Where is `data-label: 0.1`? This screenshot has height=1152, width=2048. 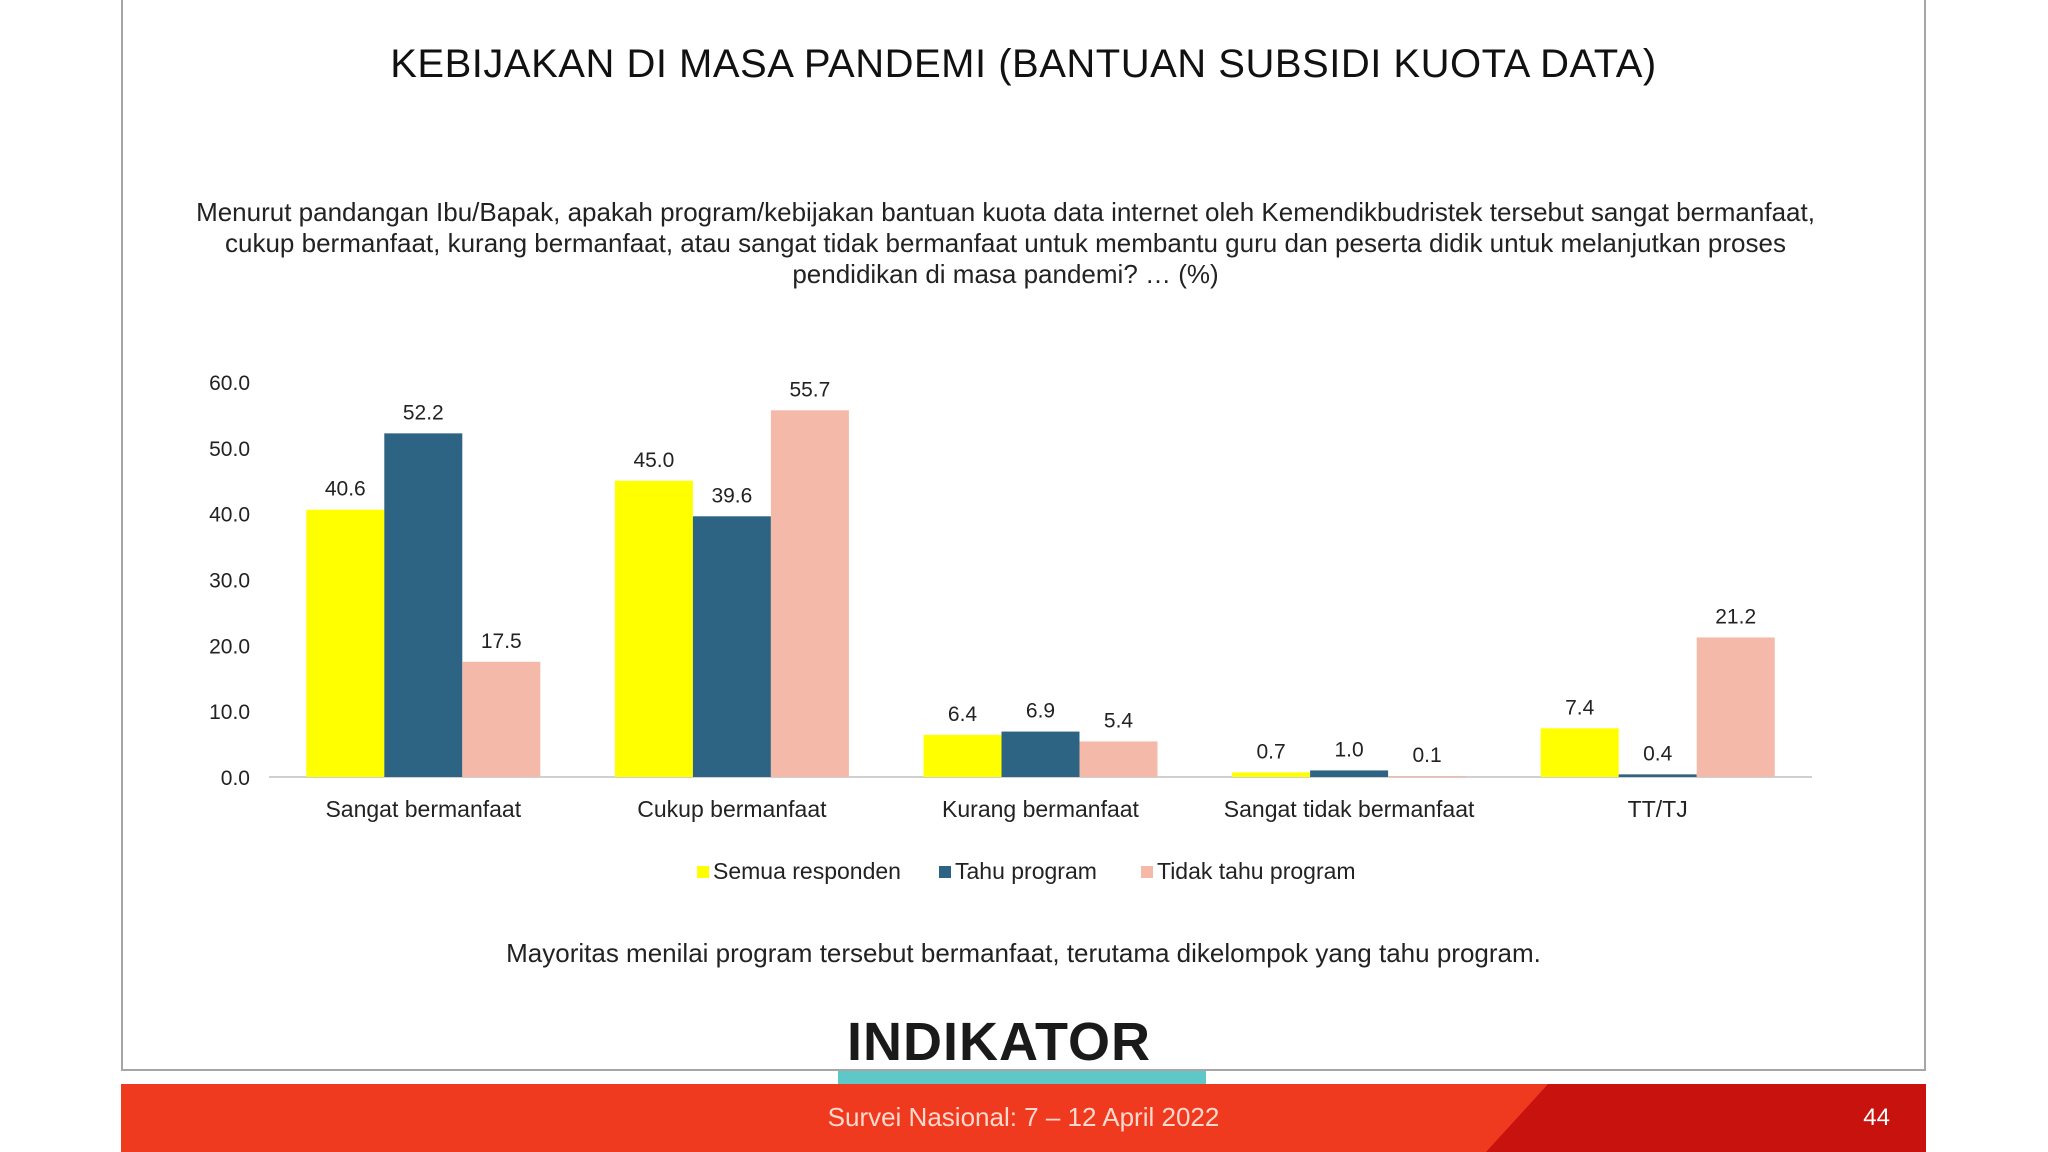
data-label: 0.1 is located at coordinates (1426, 755).